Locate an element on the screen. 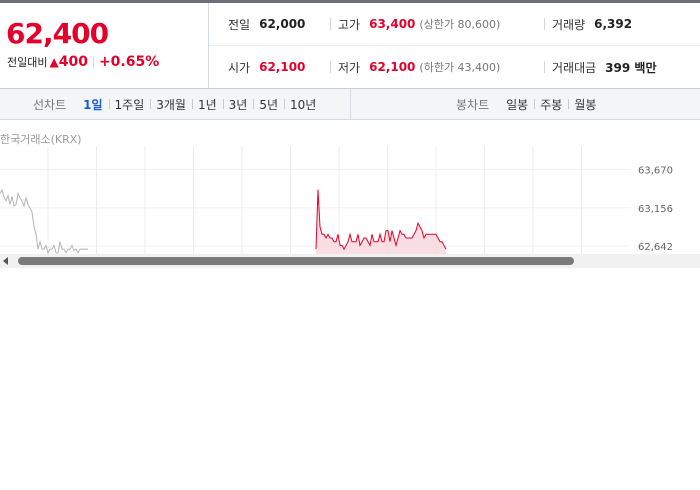 This screenshot has width=700, height=490. tab-daily: 일봉 is located at coordinates (517, 104).